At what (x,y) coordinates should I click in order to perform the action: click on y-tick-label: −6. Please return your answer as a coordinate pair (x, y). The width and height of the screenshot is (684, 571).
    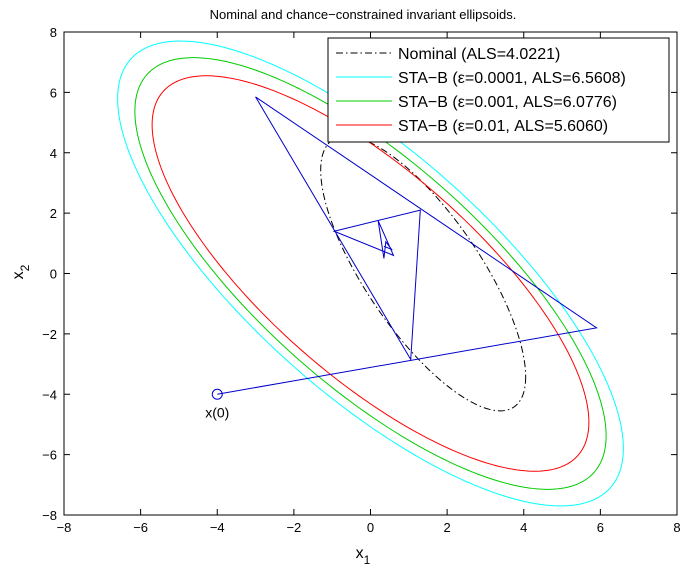
    Looking at the image, I should click on (49, 455).